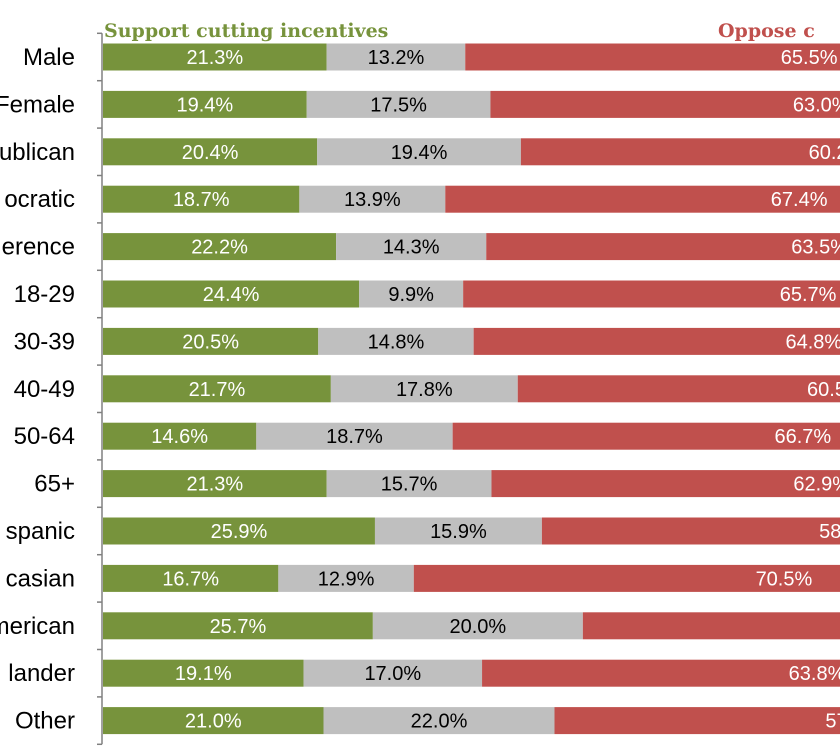 The image size is (840, 754). Describe the element at coordinates (458, 532) in the screenshot. I see `value-label: 15.9%` at that location.